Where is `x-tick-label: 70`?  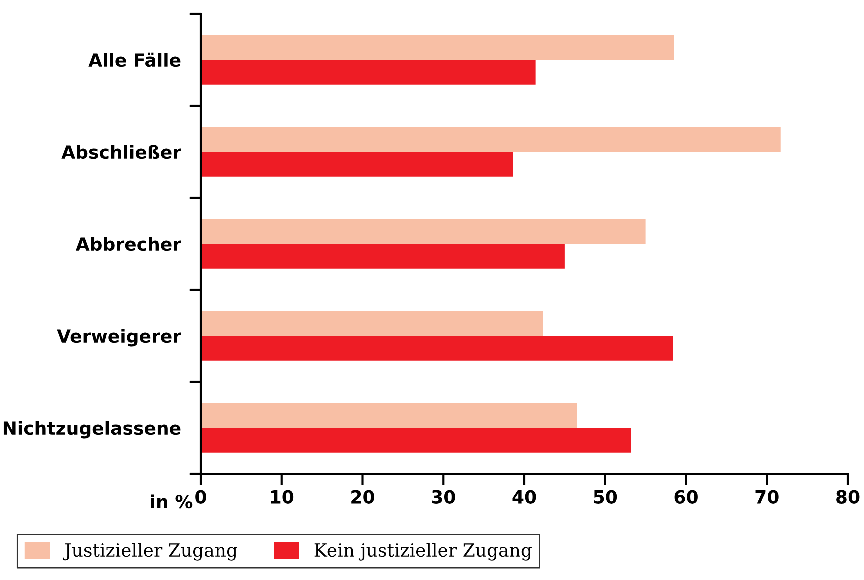 x-tick-label: 70 is located at coordinates (767, 497).